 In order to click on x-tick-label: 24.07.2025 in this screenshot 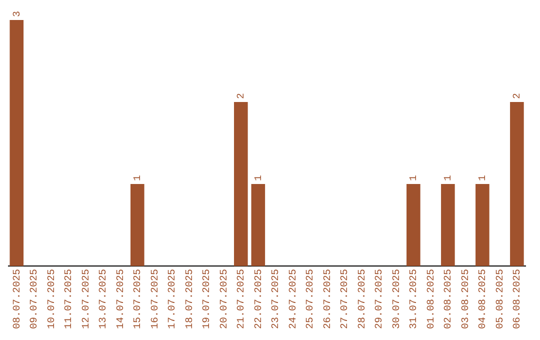, I will do `click(294, 299)`.